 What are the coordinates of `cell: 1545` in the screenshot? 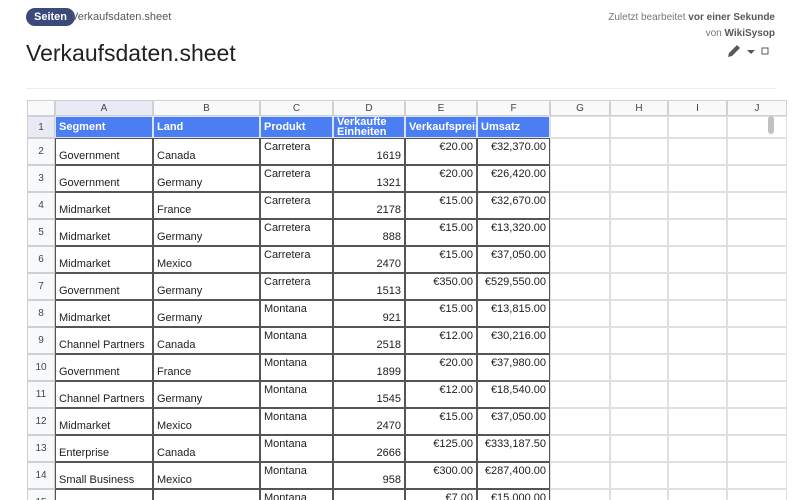 It's located at (369, 394).